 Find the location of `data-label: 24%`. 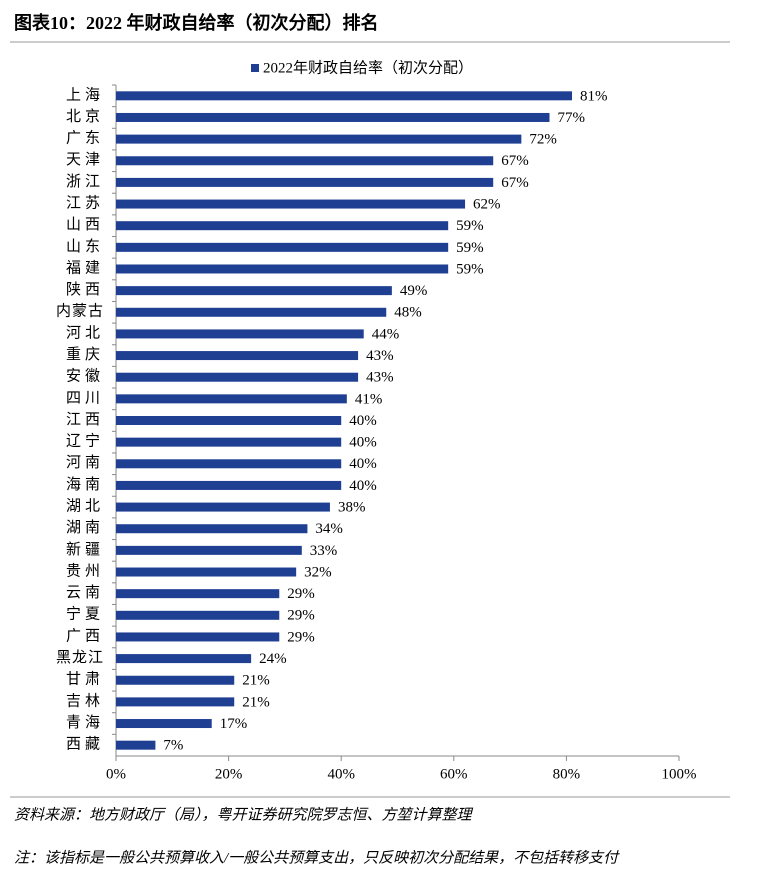

data-label: 24% is located at coordinates (273, 659).